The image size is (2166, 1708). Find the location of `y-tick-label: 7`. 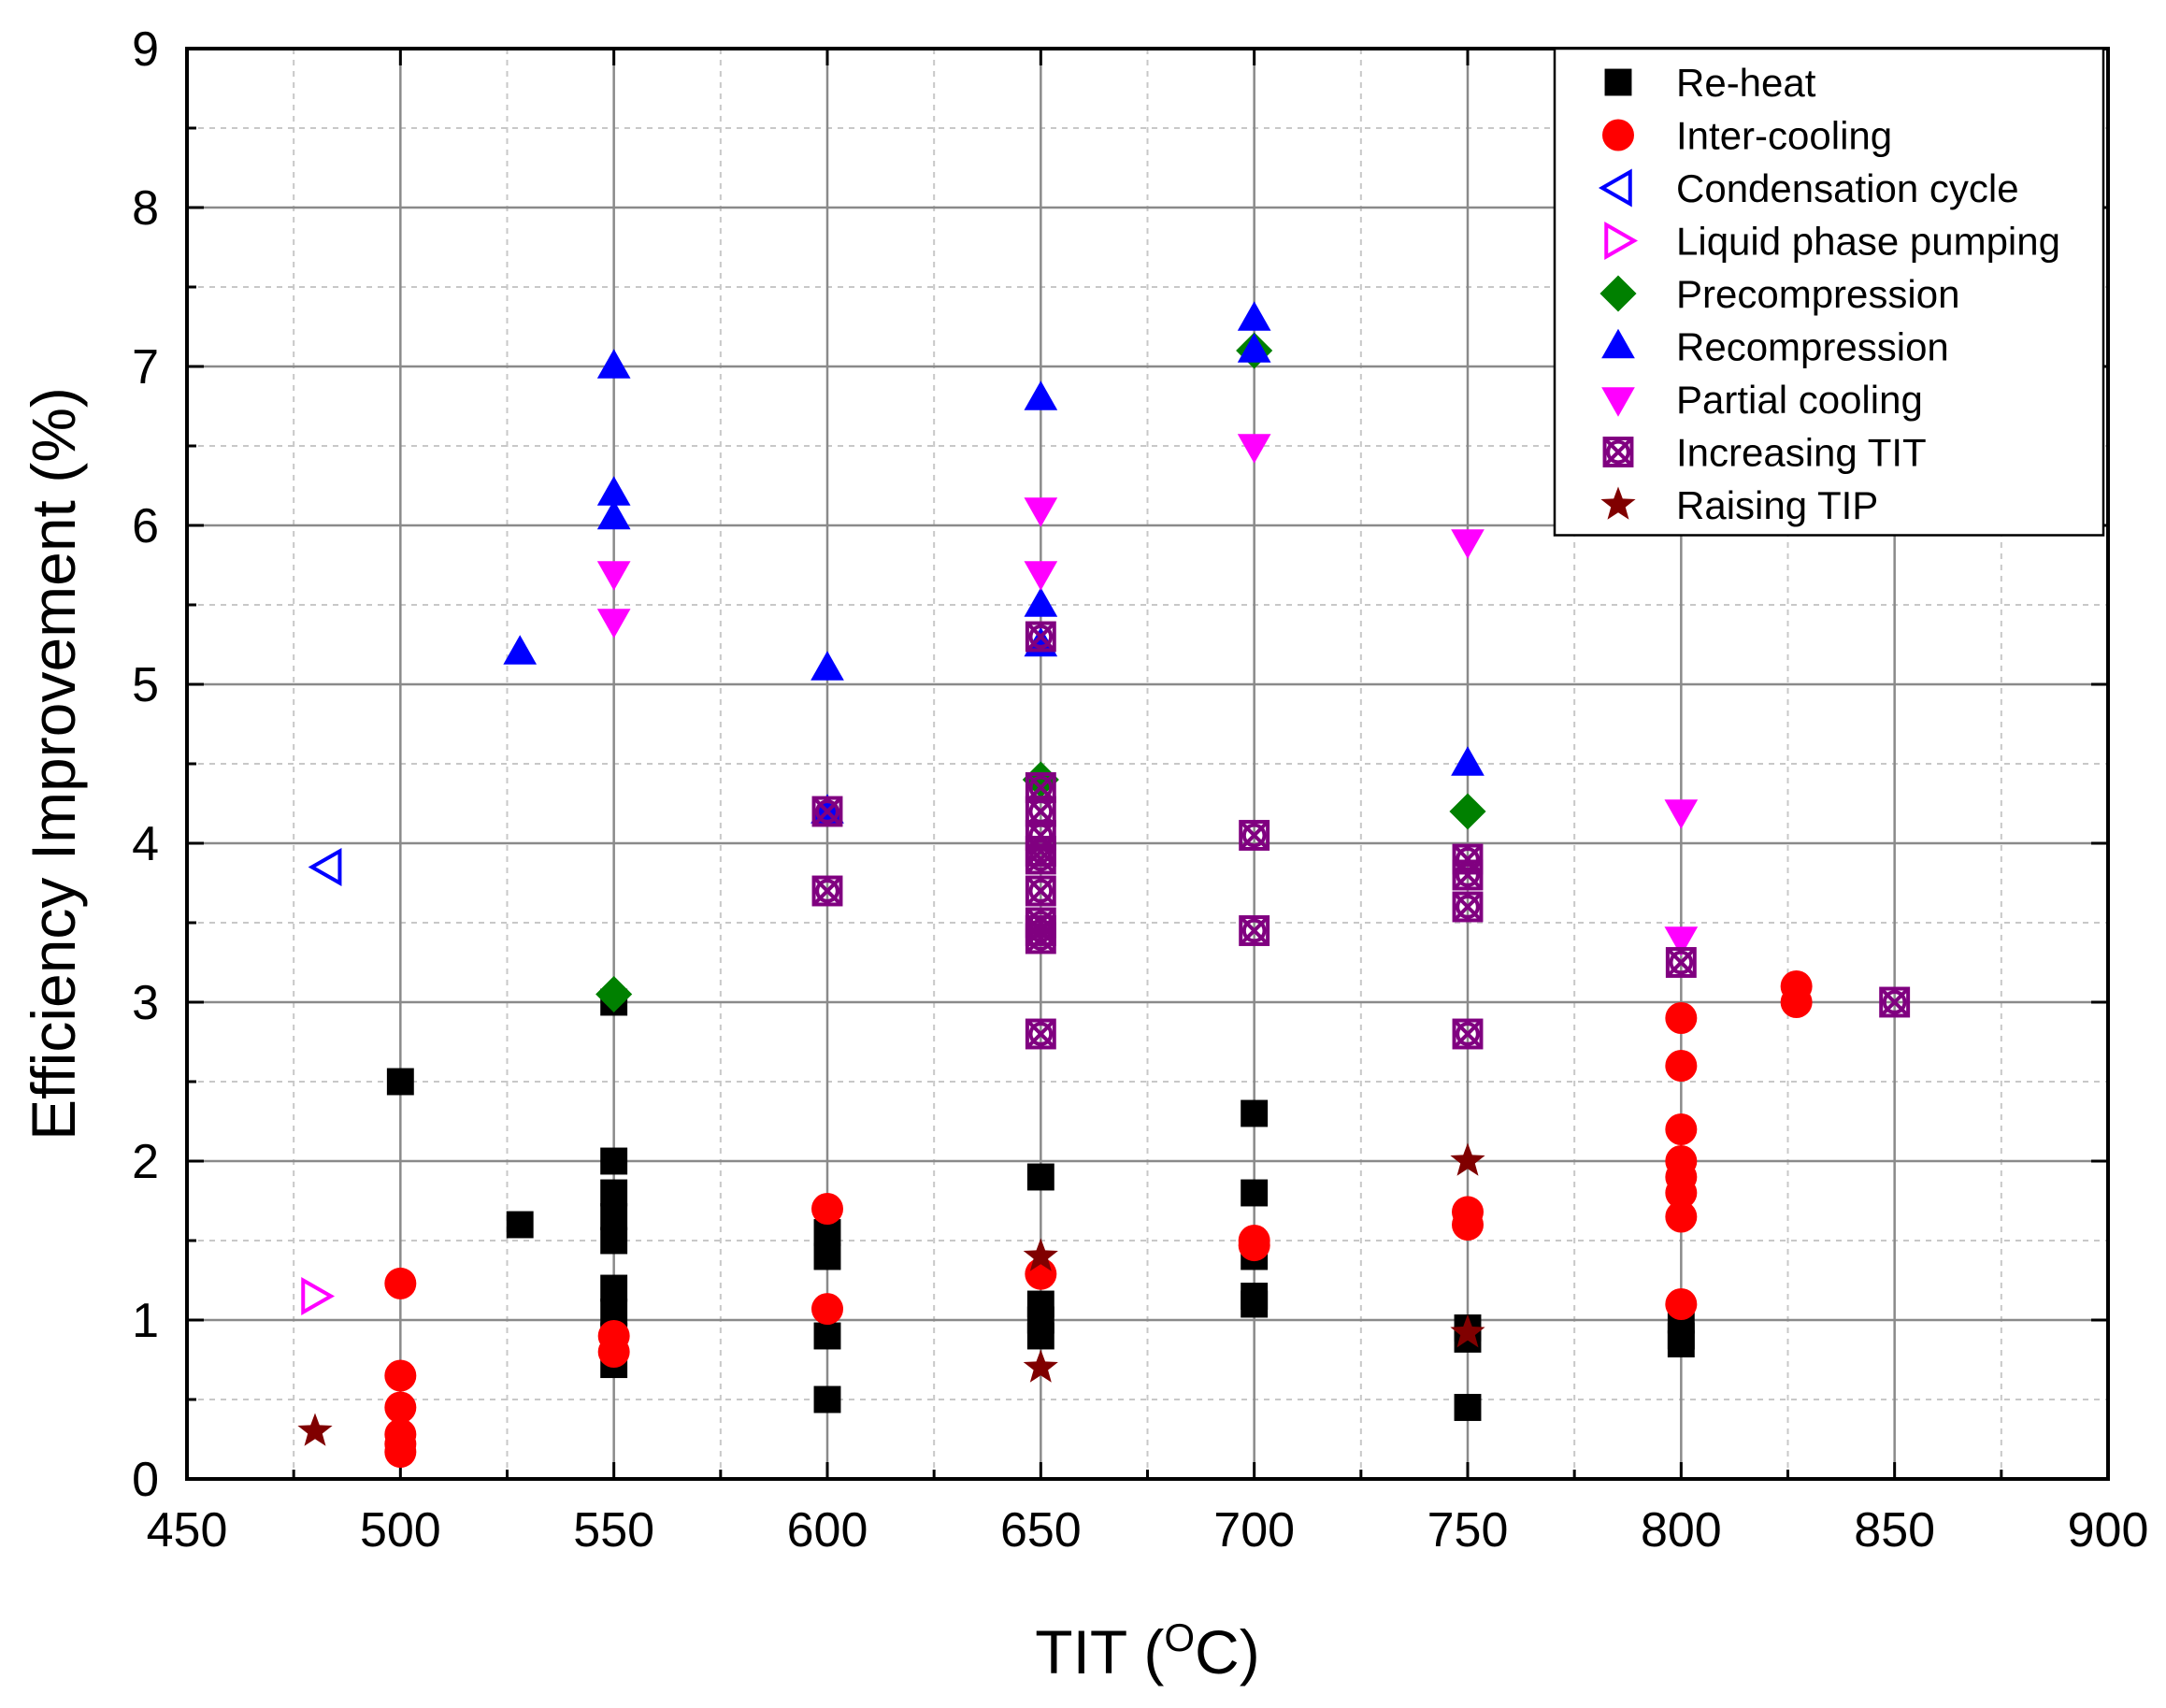

y-tick-label: 7 is located at coordinates (145, 367).